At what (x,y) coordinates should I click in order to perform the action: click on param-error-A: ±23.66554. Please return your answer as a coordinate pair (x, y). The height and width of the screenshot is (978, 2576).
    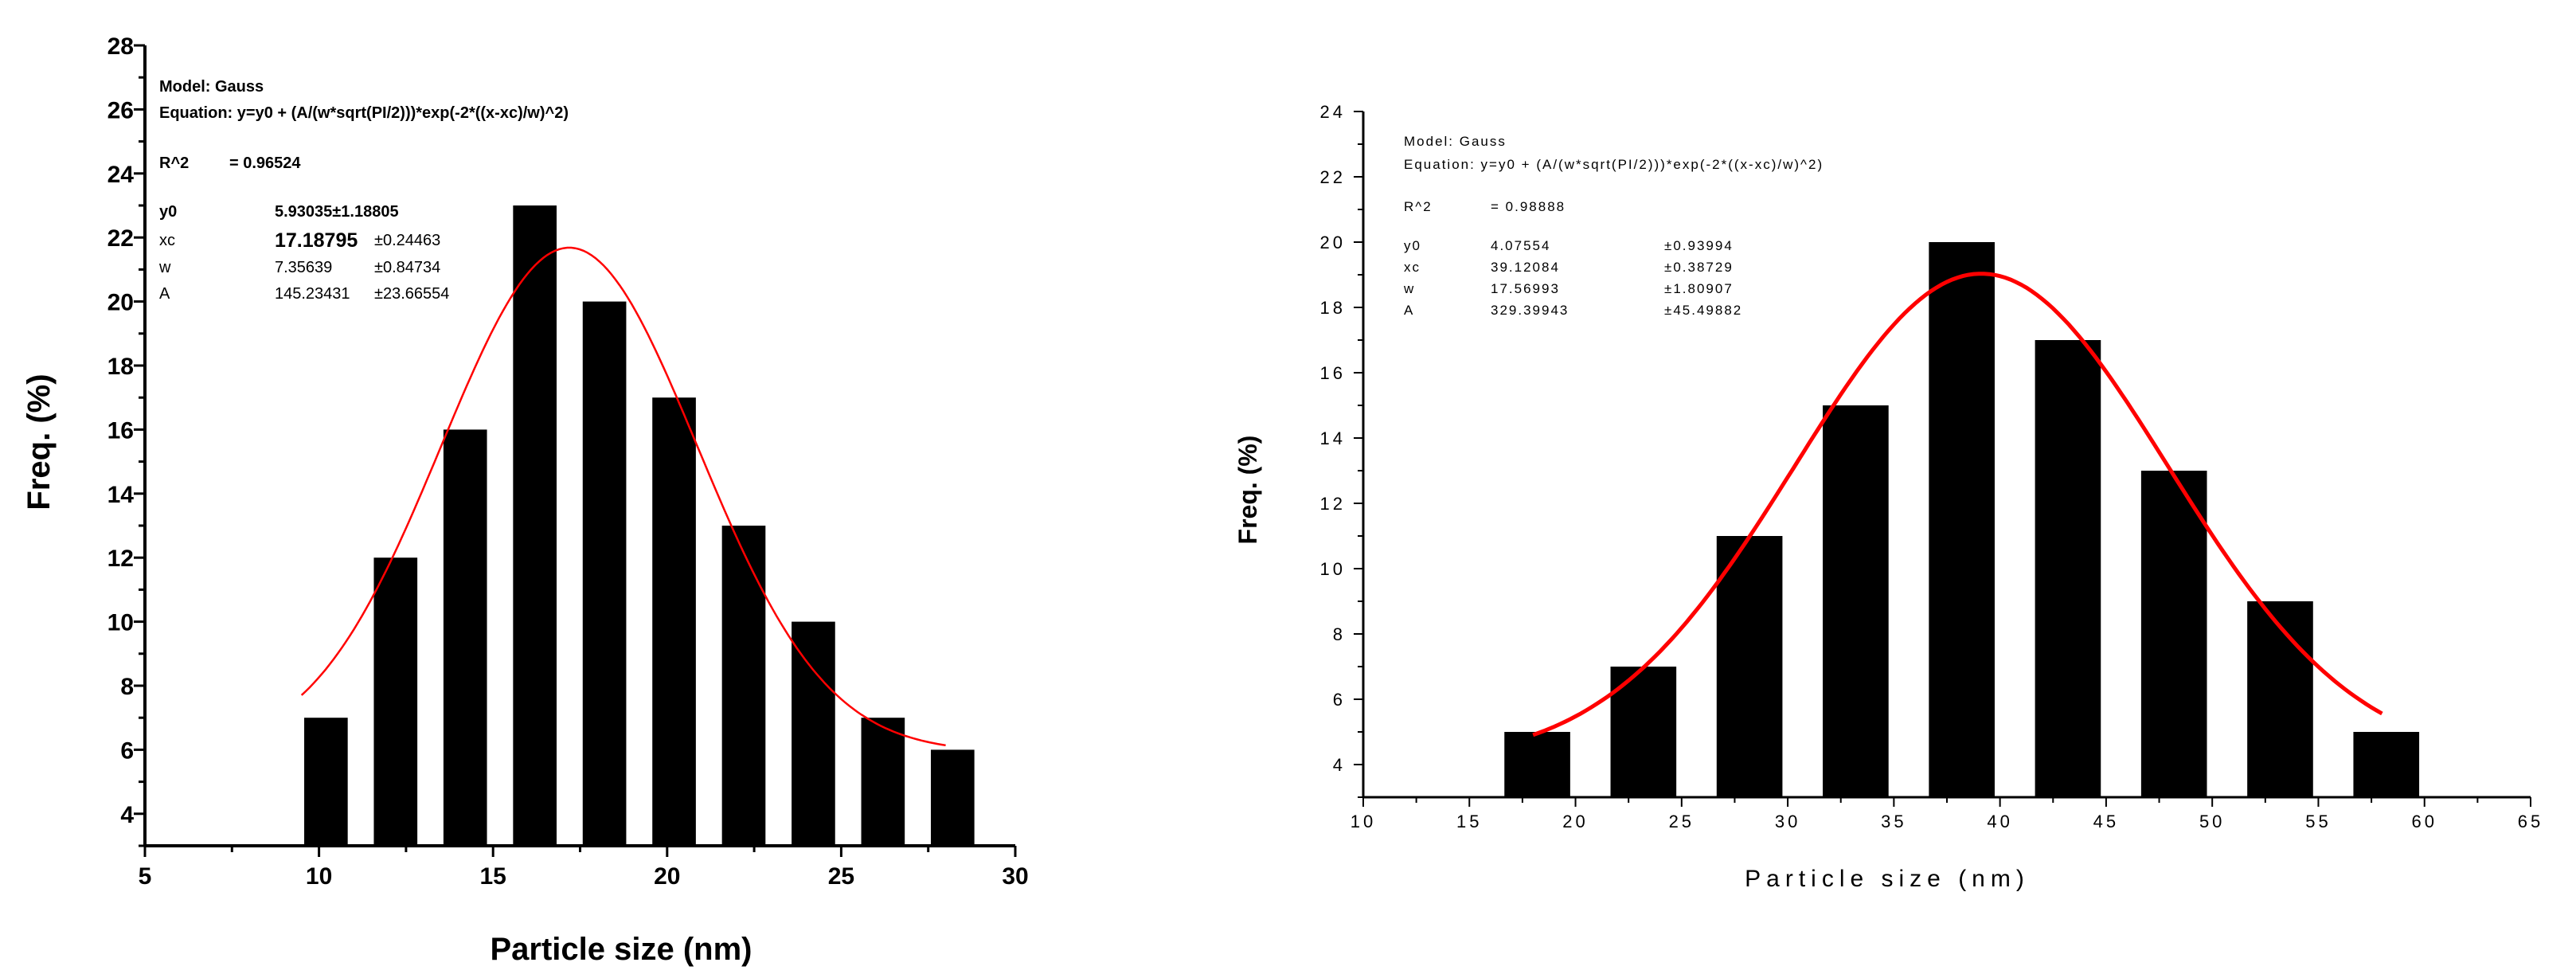
    Looking at the image, I should click on (412, 294).